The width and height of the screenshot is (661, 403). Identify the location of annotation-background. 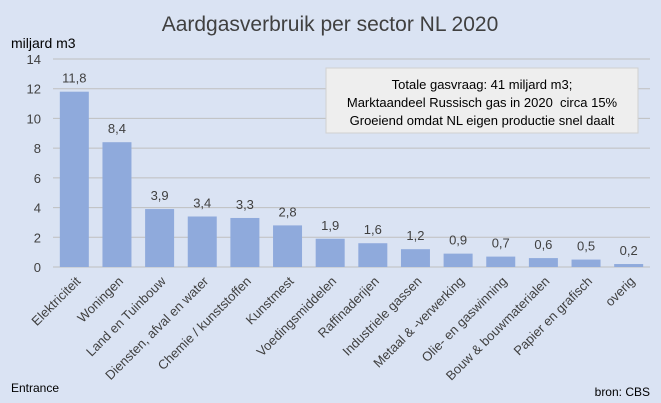
(482, 100).